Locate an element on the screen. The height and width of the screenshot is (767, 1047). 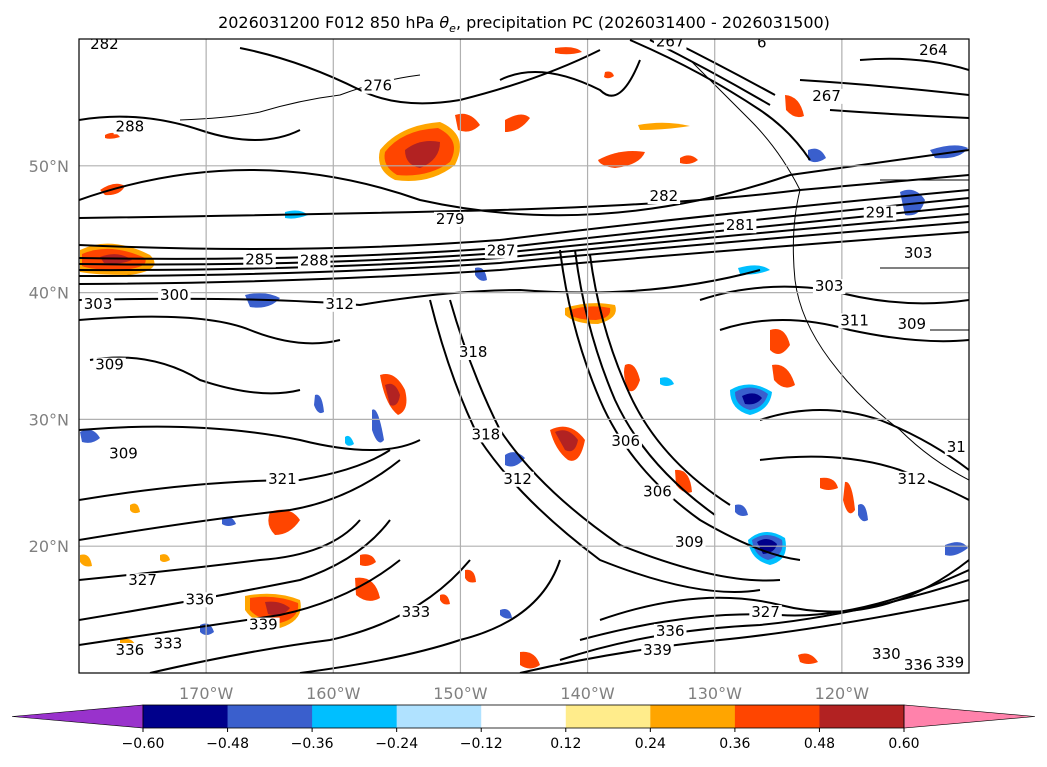
contour-label: 321 is located at coordinates (282, 479).